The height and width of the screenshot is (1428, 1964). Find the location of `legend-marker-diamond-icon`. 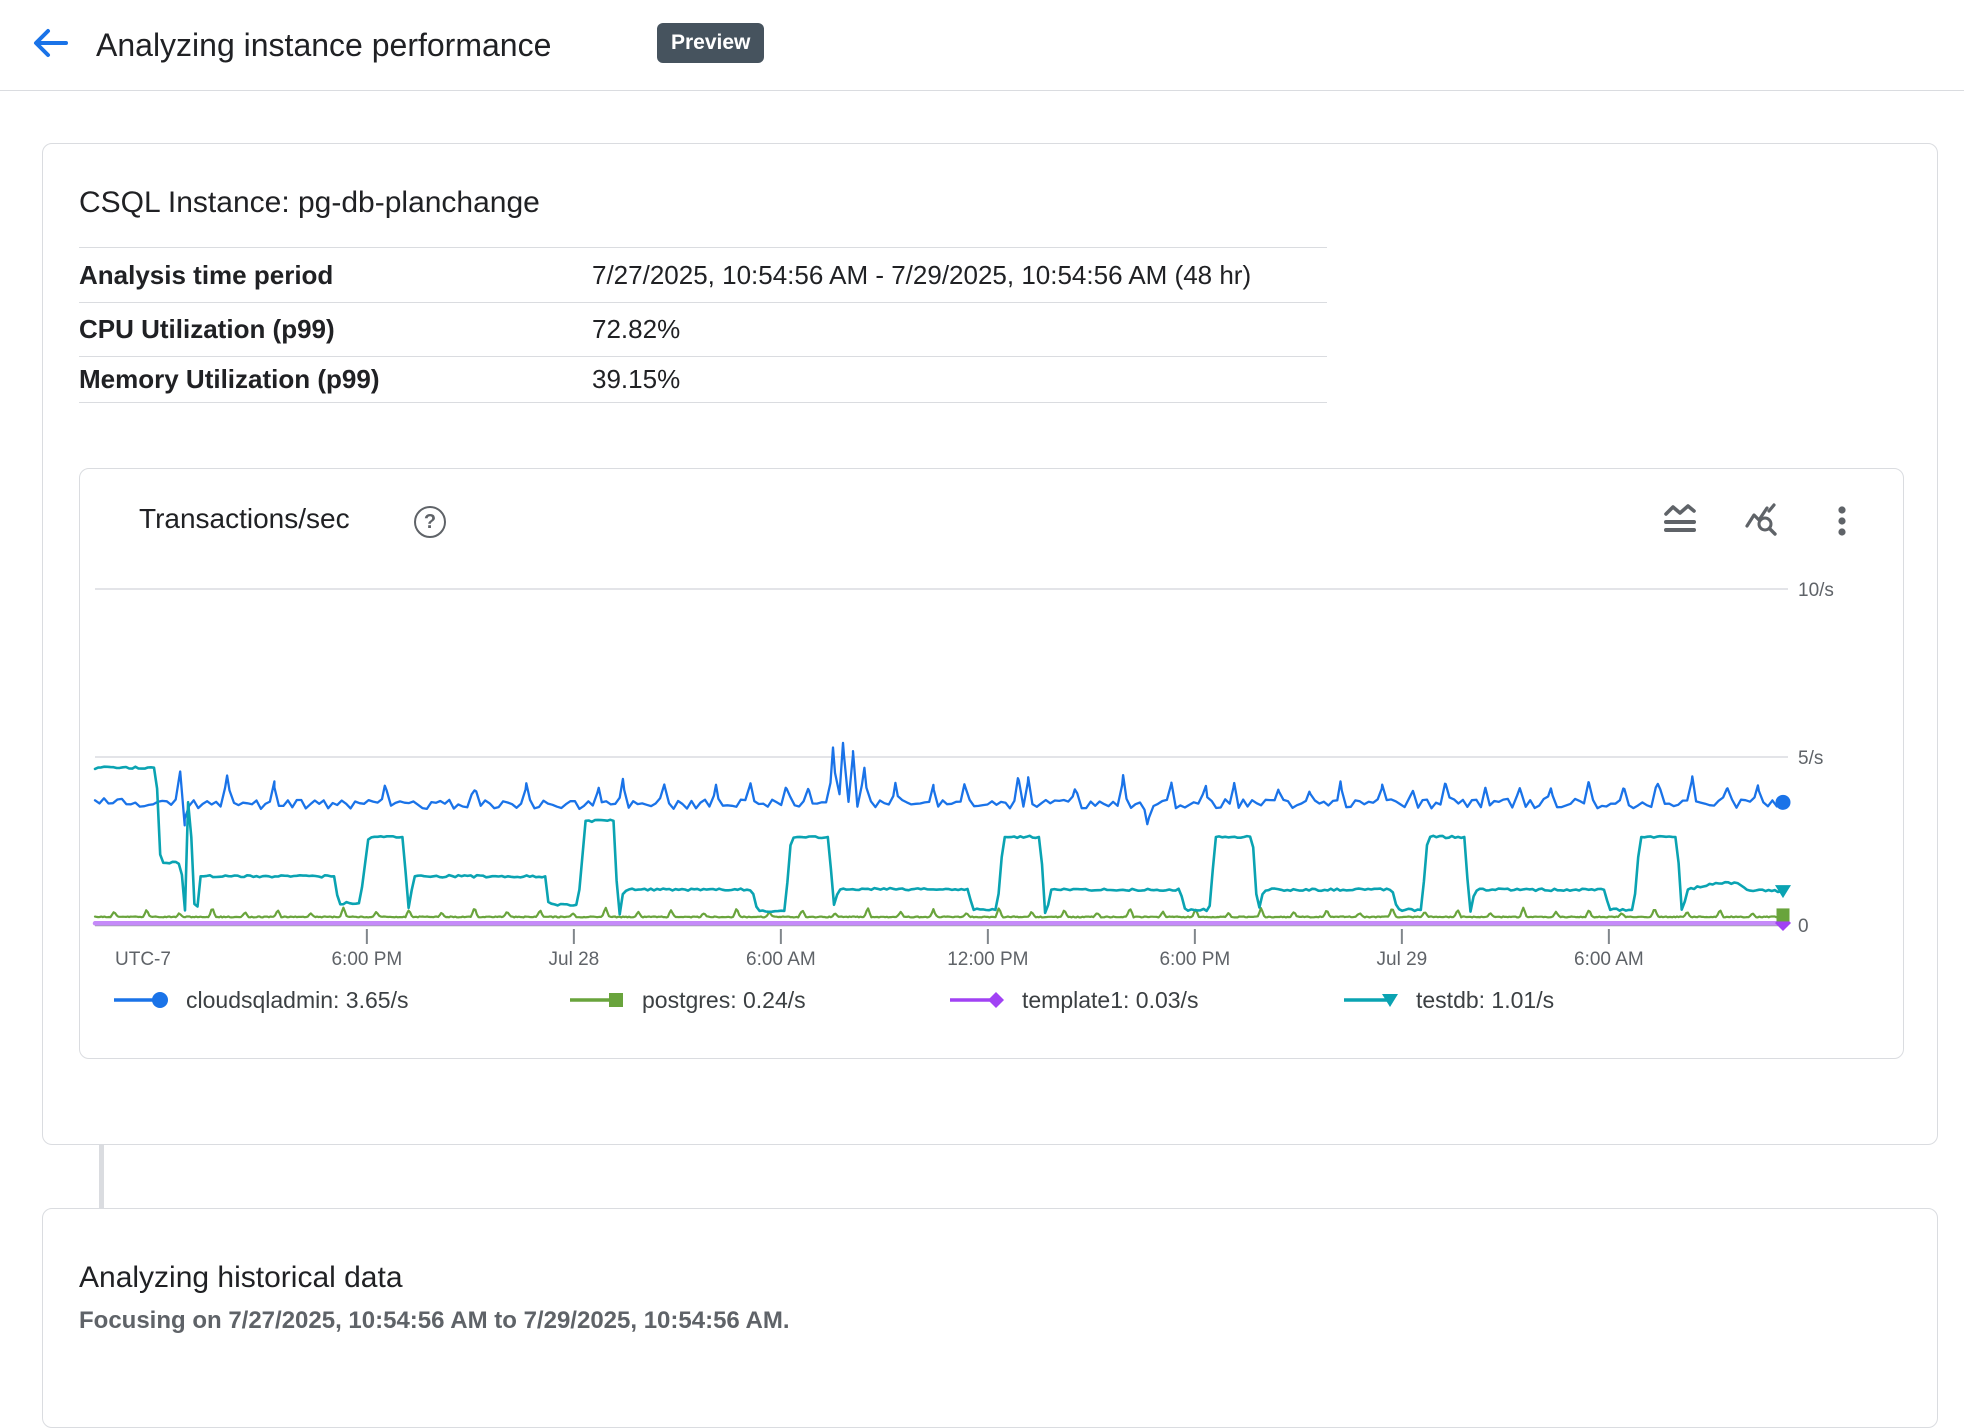

legend-marker-diamond-icon is located at coordinates (977, 1000).